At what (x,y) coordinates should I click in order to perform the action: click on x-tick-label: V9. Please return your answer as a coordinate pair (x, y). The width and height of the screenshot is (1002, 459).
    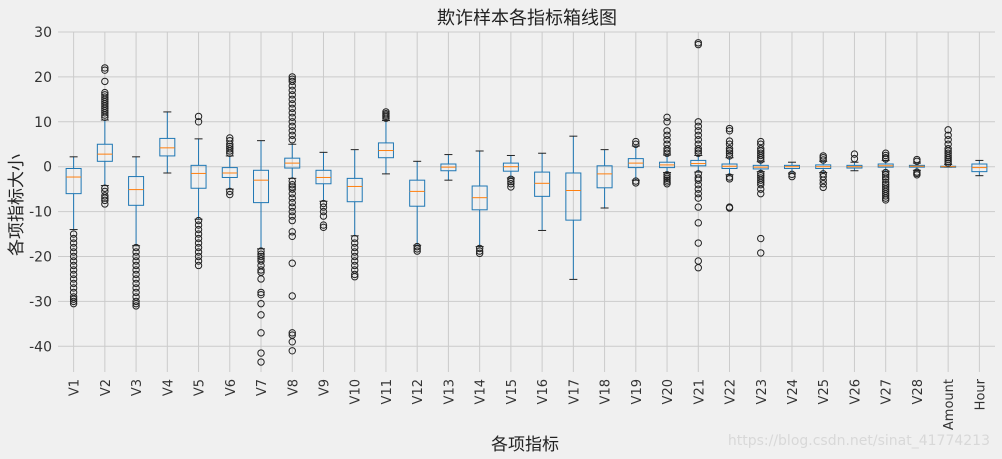
    Looking at the image, I should click on (324, 387).